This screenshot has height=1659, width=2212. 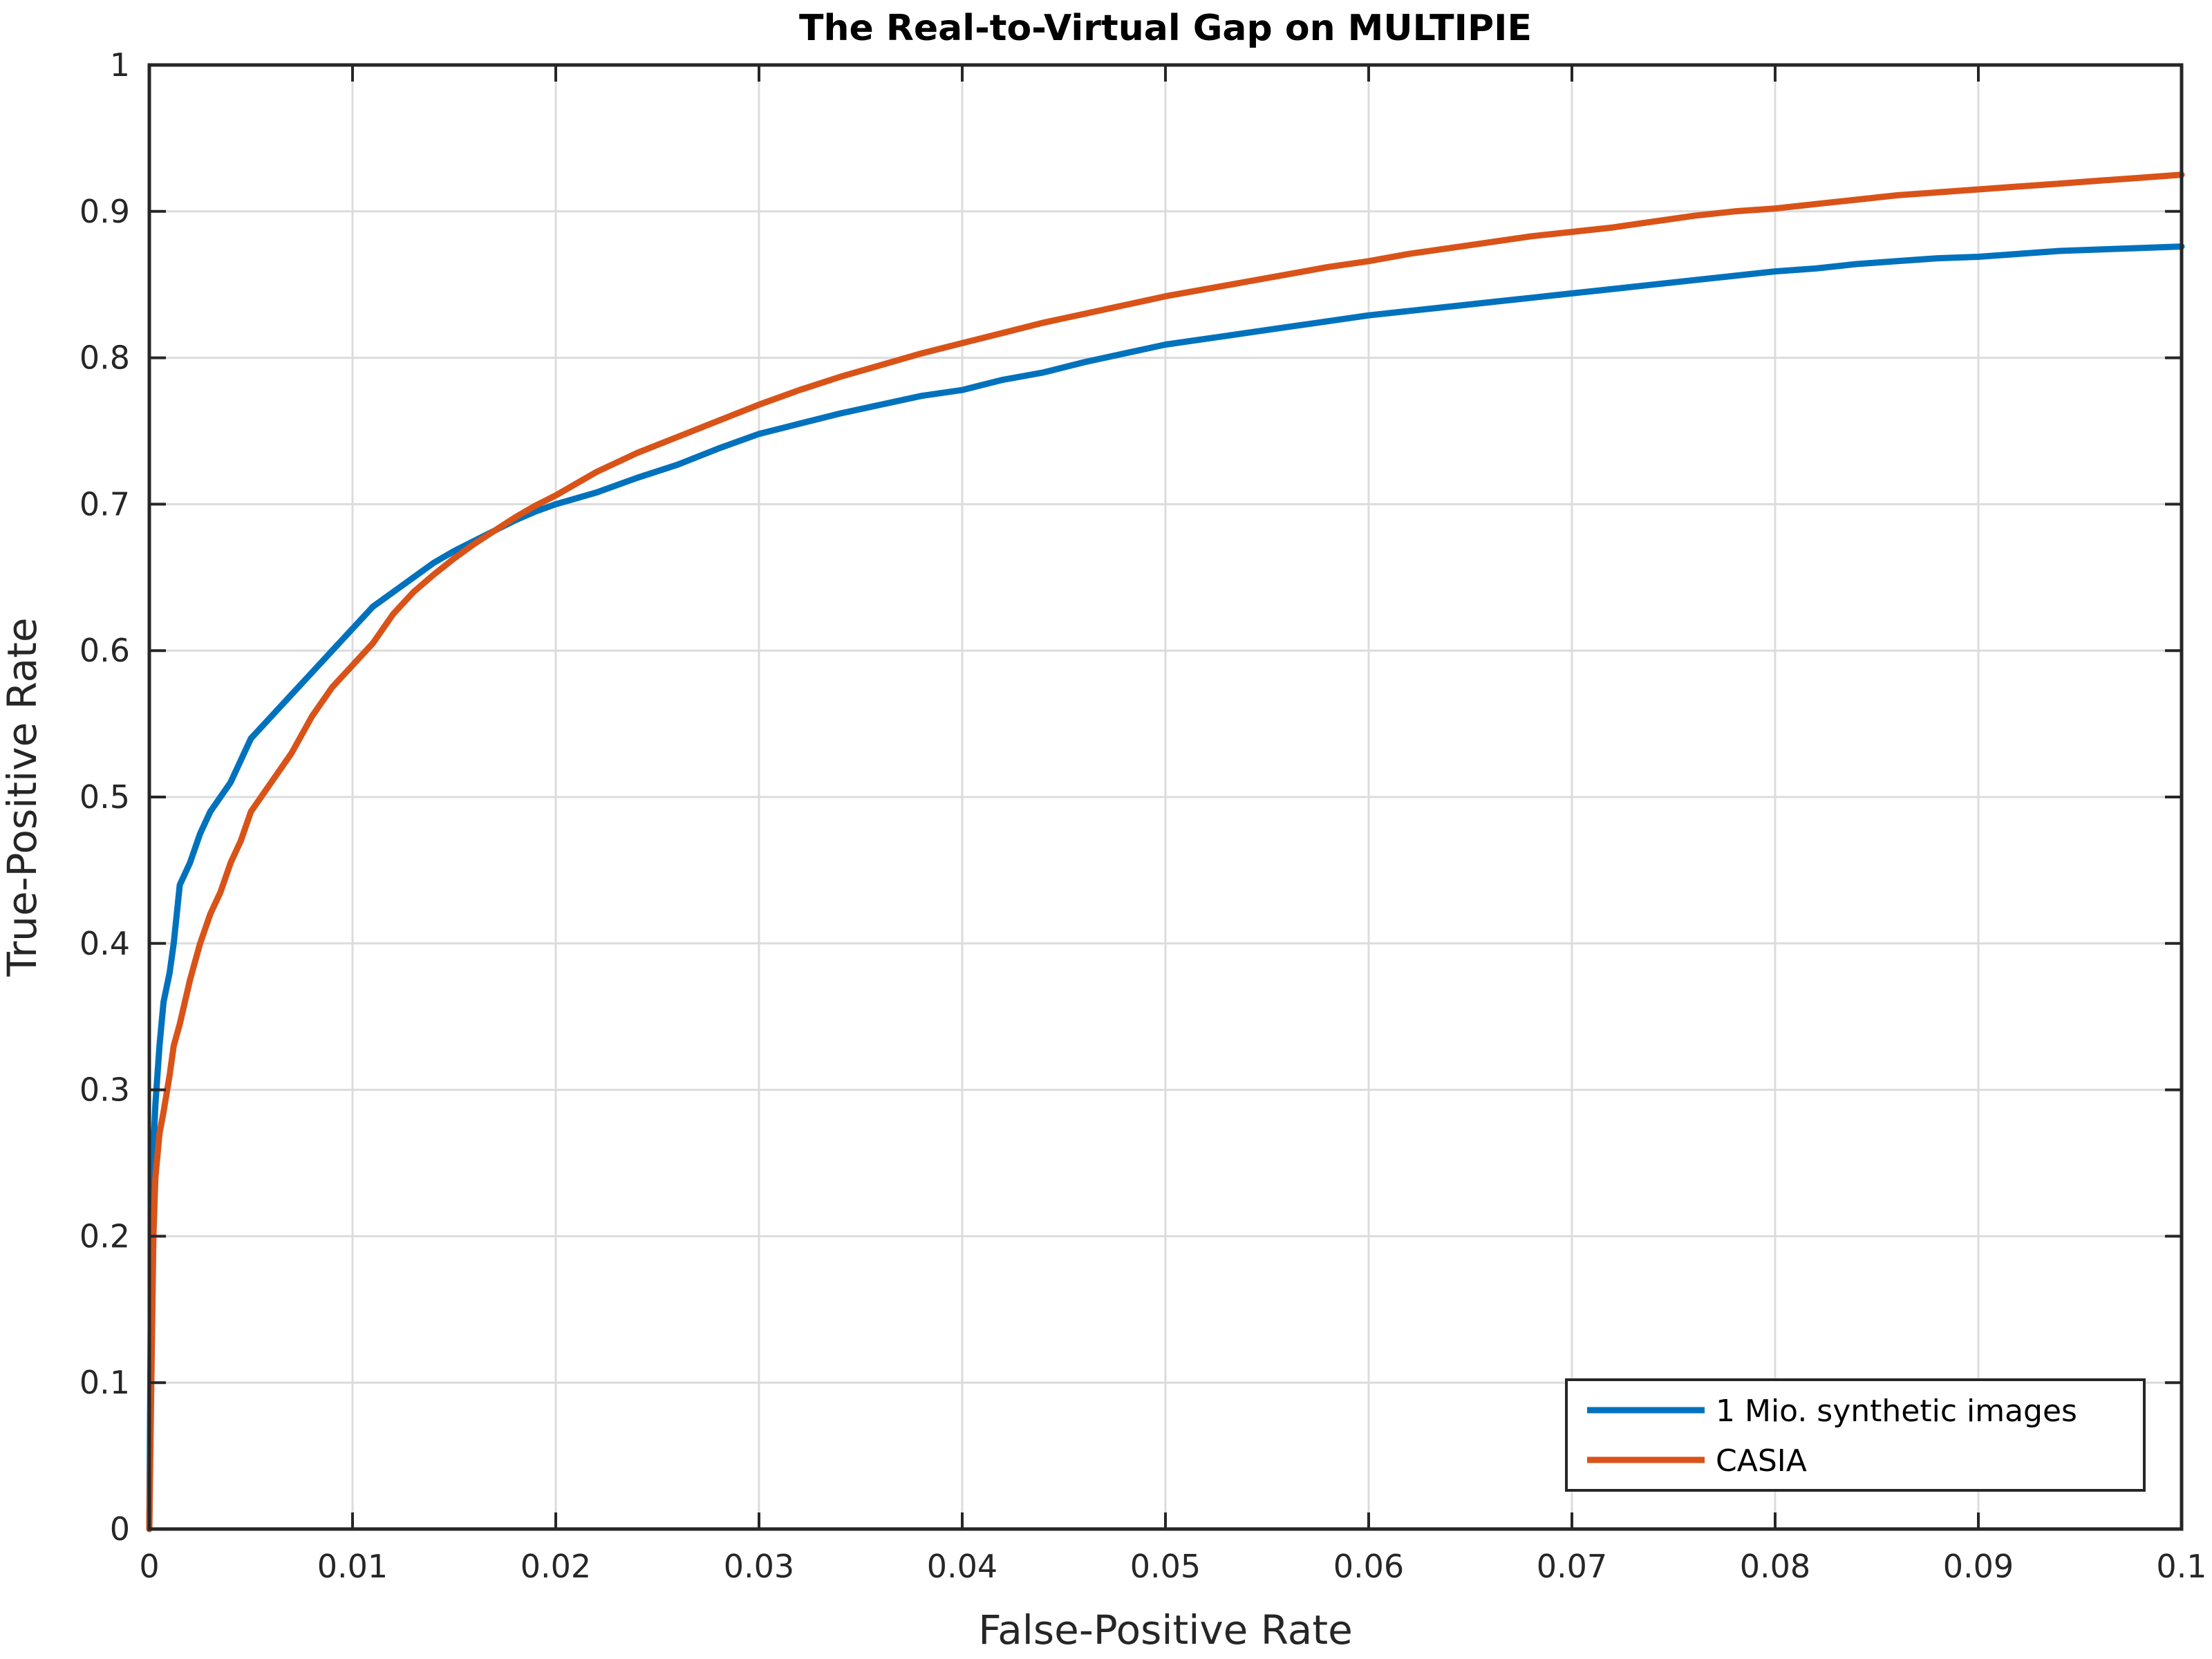 What do you see at coordinates (104, 1090) in the screenshot?
I see `y-tick-label: 0.3` at bounding box center [104, 1090].